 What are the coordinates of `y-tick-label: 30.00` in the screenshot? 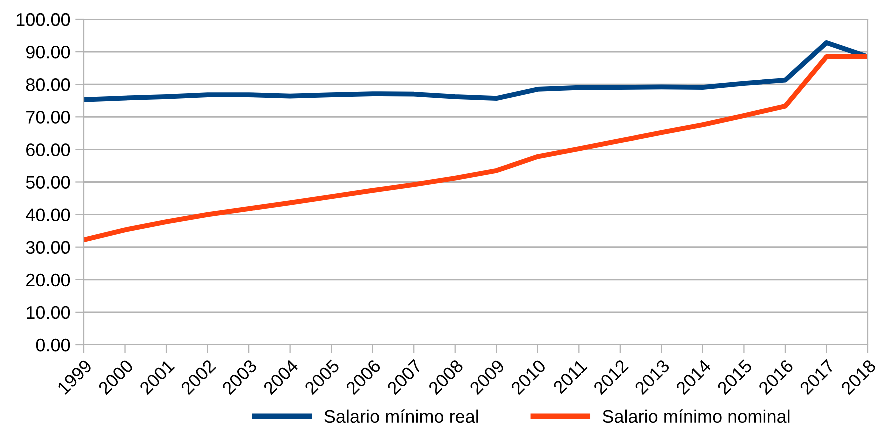 It's located at (48, 247).